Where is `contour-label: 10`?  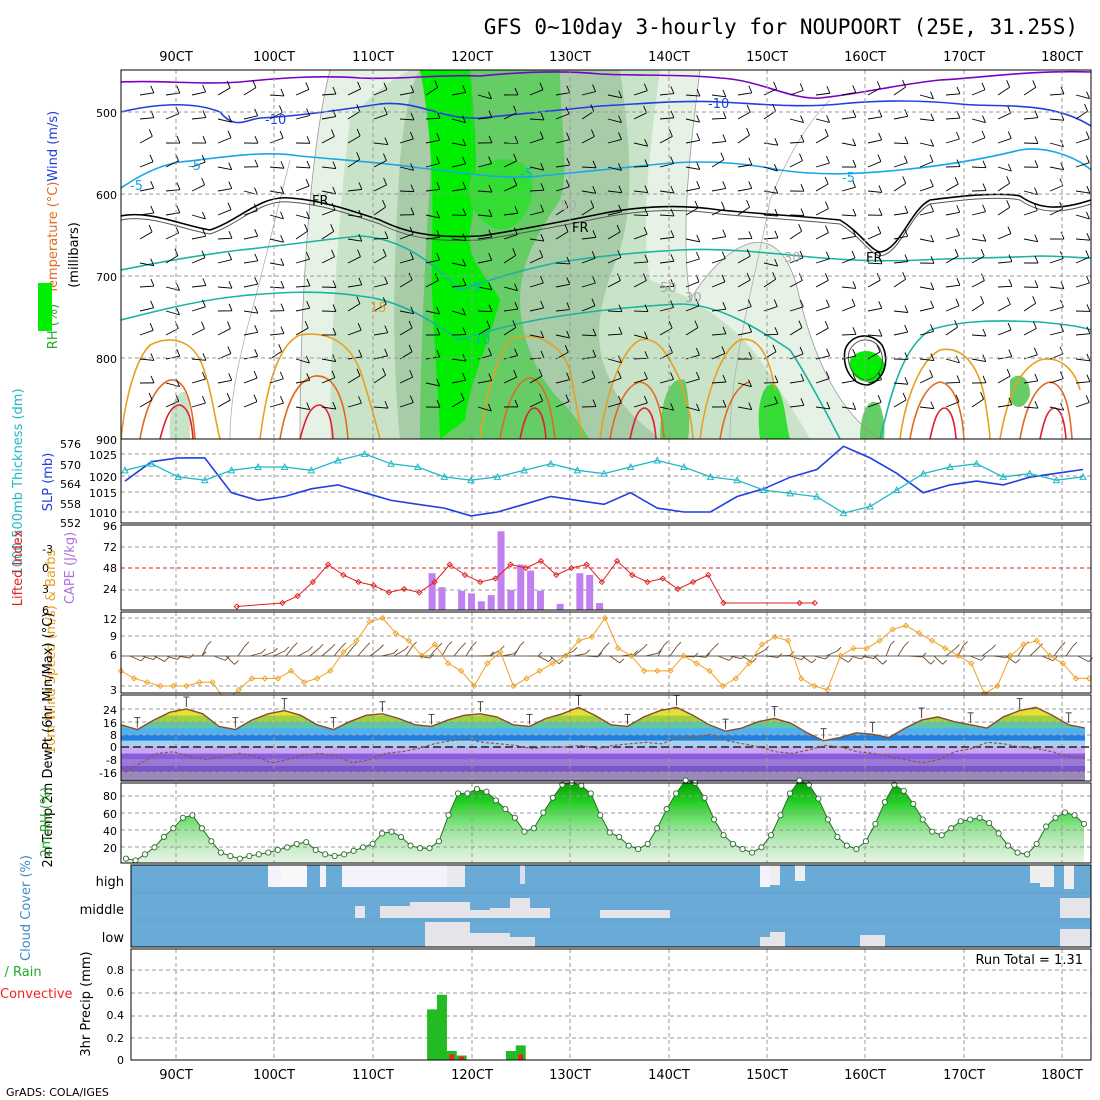
contour-label: 10 is located at coordinates (482, 340).